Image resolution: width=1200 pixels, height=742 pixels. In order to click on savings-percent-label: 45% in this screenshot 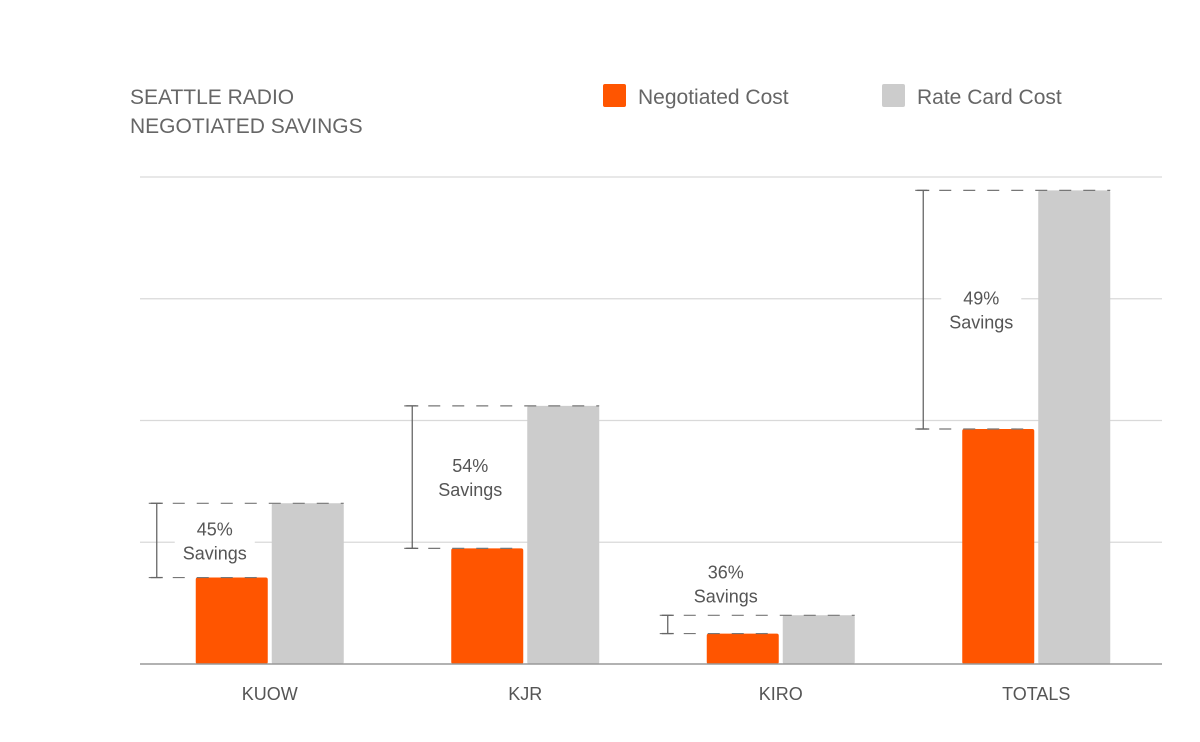, I will do `click(215, 529)`.